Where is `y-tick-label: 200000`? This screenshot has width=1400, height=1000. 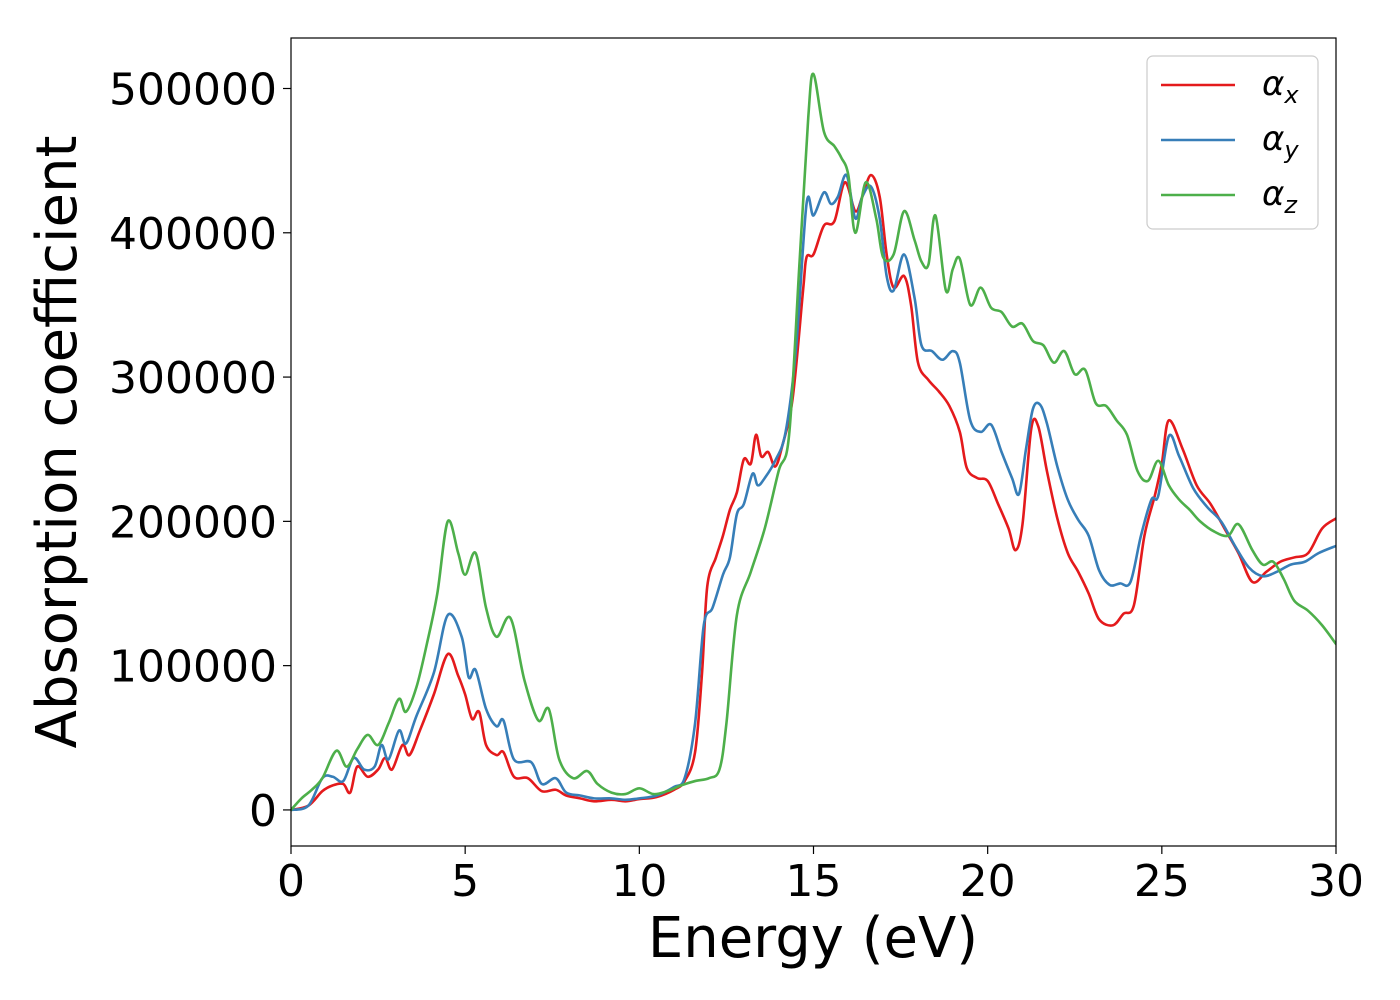 y-tick-label: 200000 is located at coordinates (193, 522).